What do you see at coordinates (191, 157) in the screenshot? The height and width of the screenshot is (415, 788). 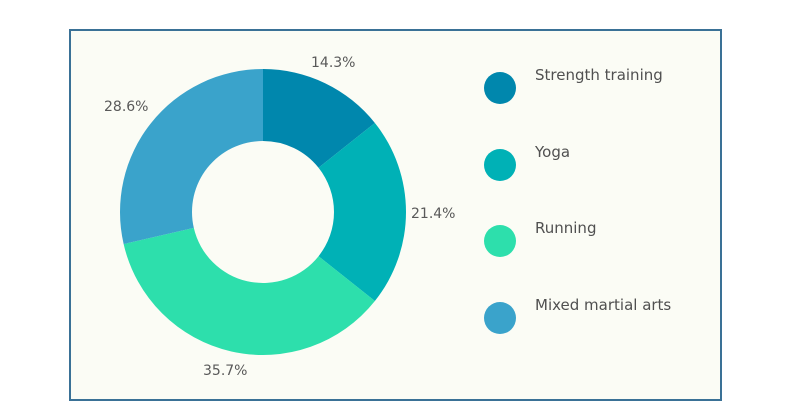 I see `slice-mixed-martial-arts` at bounding box center [191, 157].